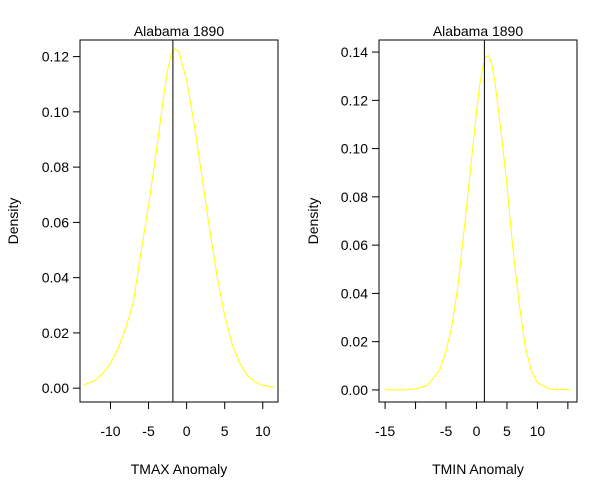  What do you see at coordinates (478, 469) in the screenshot?
I see `x-axis-label: TMIN Anomaly` at bounding box center [478, 469].